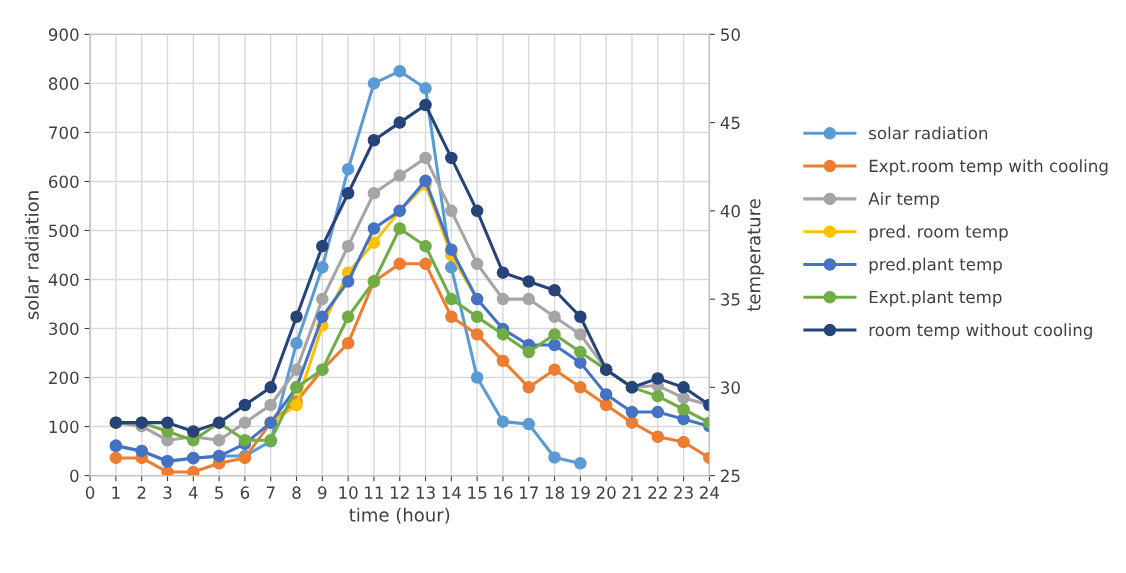 The height and width of the screenshot is (573, 1126). Describe the element at coordinates (399, 492) in the screenshot. I see `x-tick-label: 12` at that location.